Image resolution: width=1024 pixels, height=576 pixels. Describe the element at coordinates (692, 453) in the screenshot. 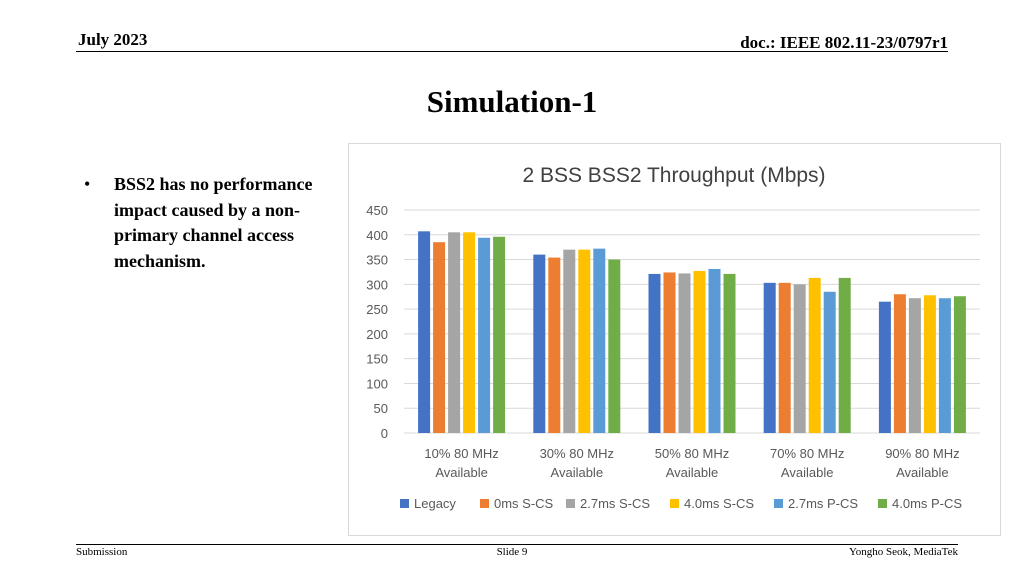

I see `x-tick-label: 50% 80 MHz` at that location.